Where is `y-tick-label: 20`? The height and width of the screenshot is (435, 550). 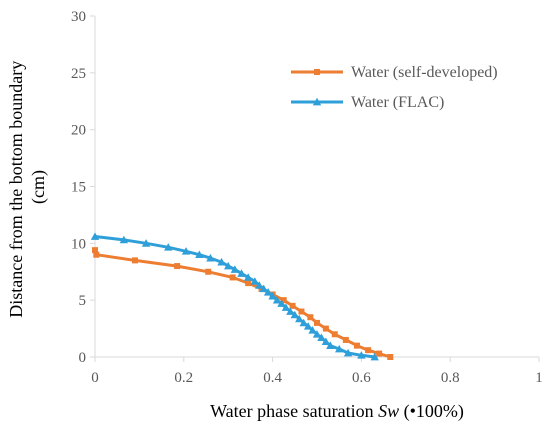
y-tick-label: 20 is located at coordinates (78, 131).